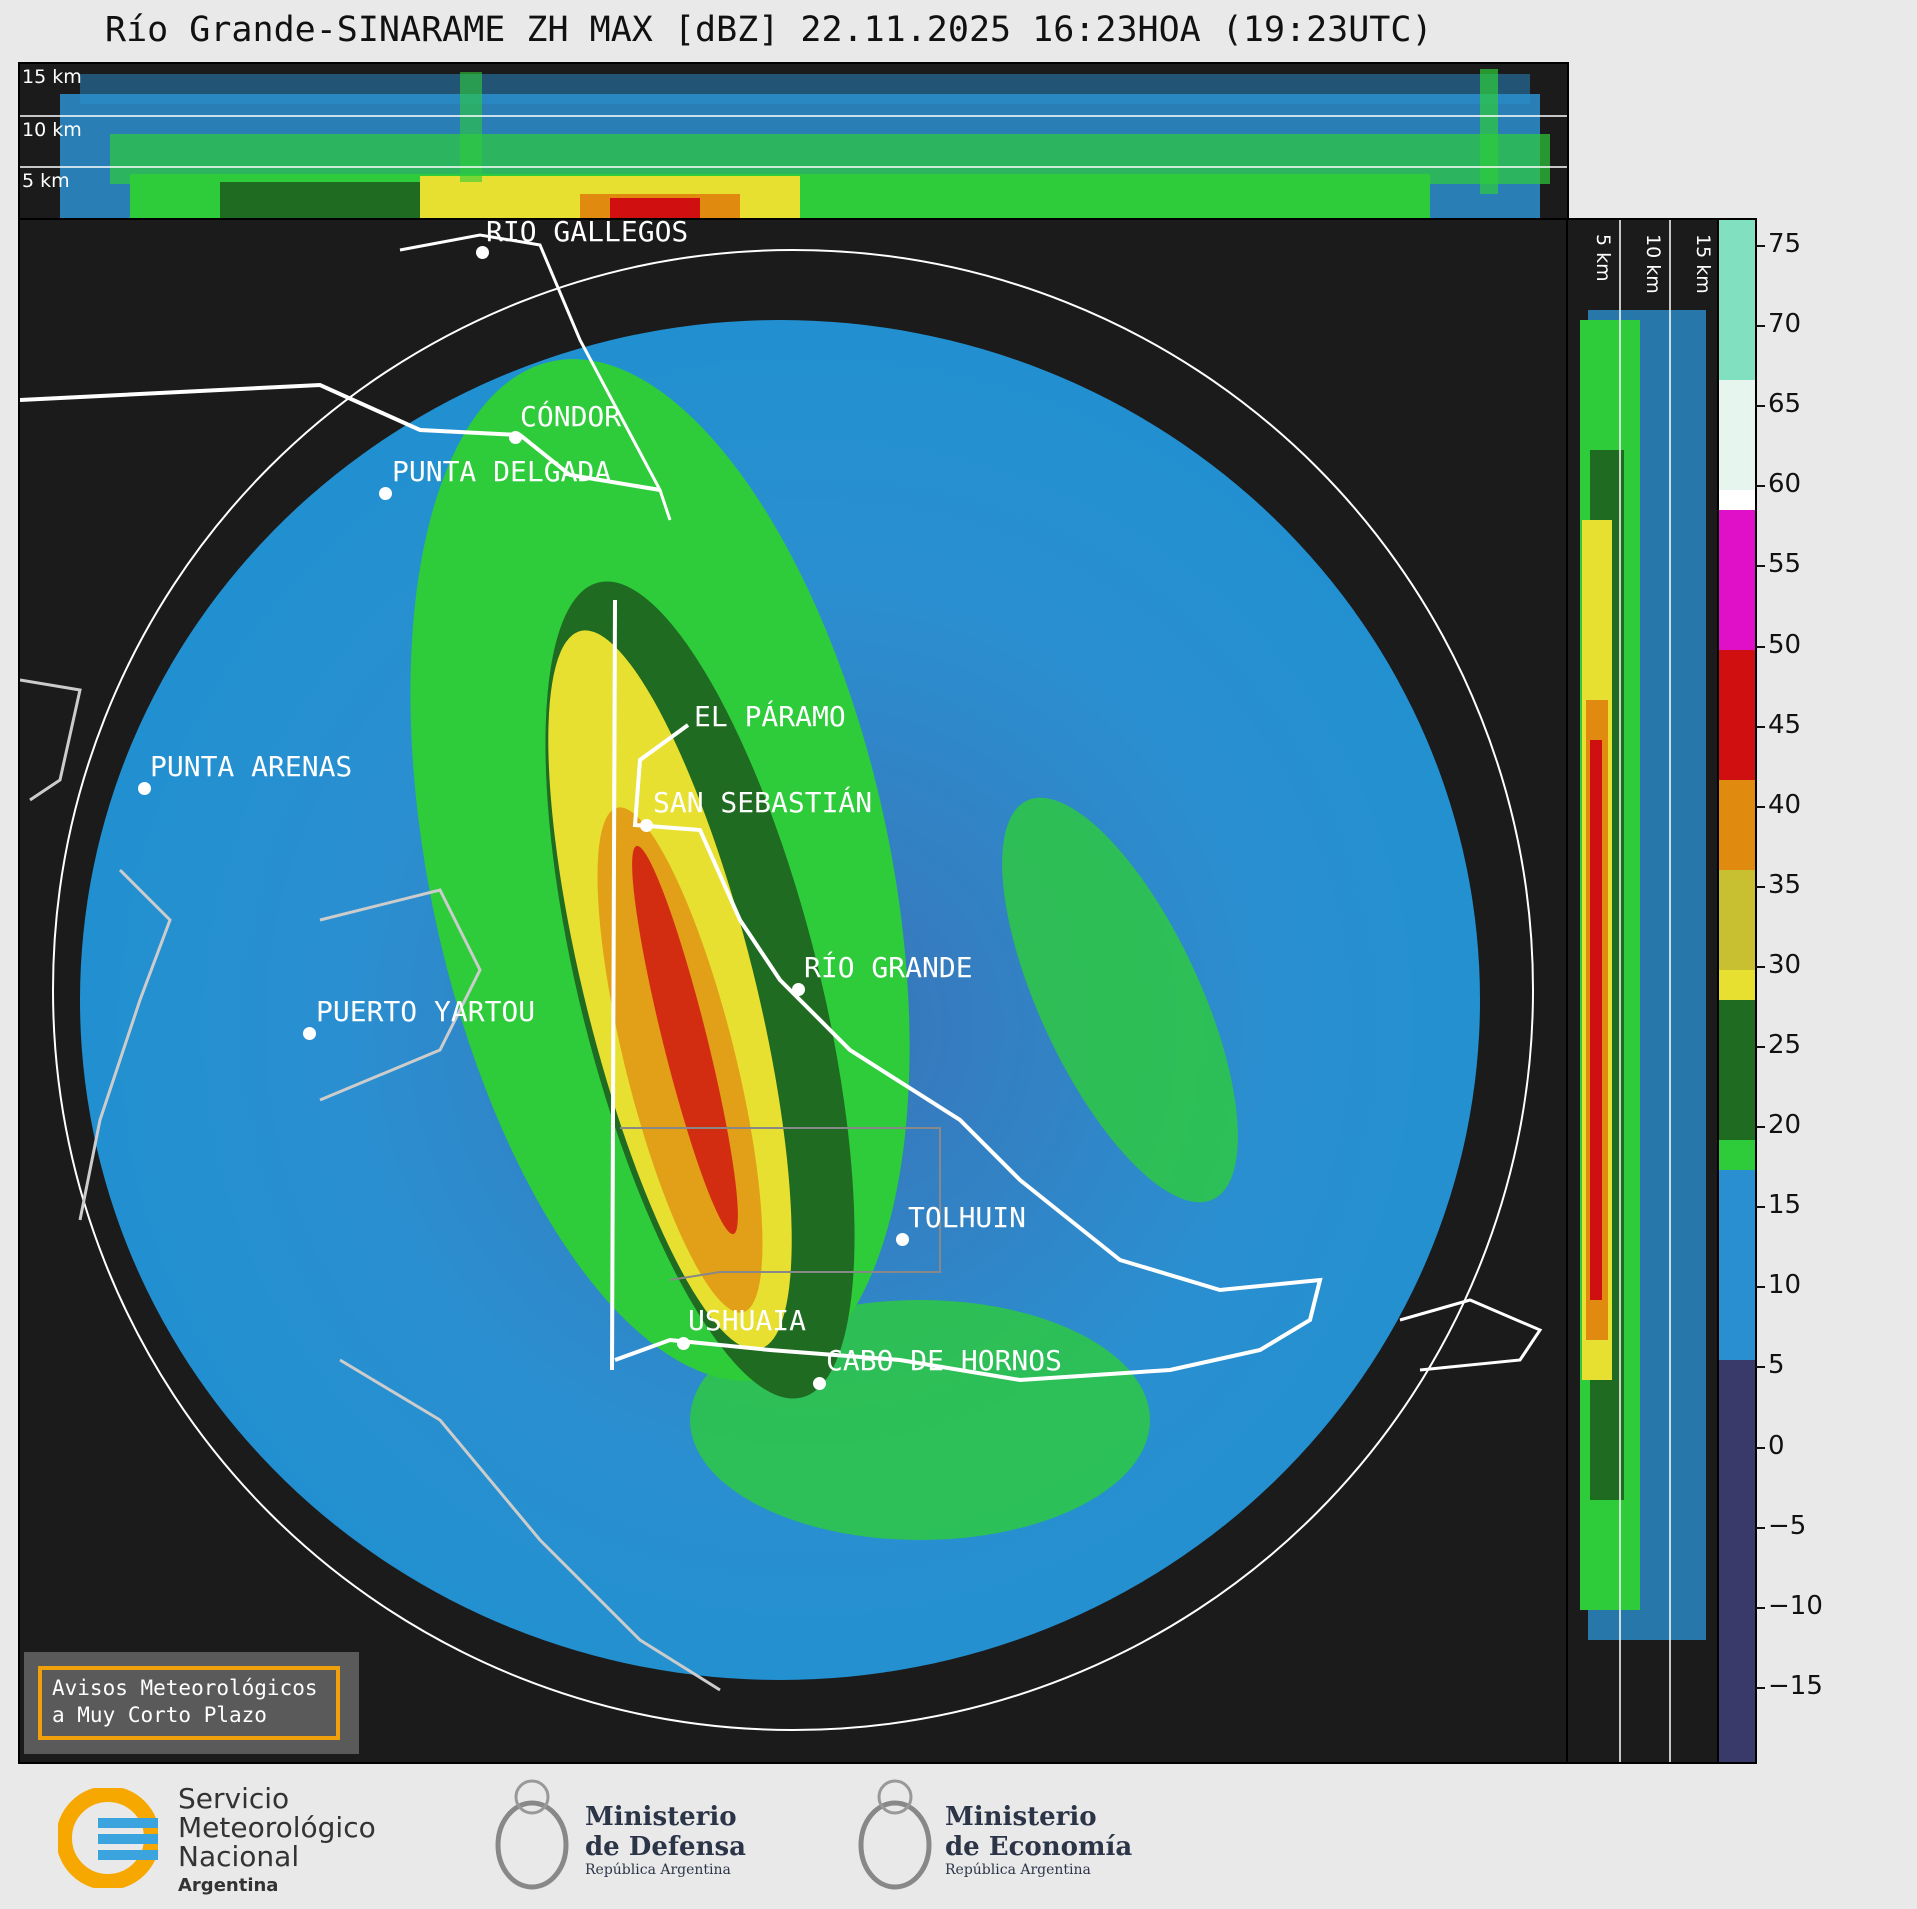  I want to click on colorbar-tick-label: 5, so click(1776, 1365).